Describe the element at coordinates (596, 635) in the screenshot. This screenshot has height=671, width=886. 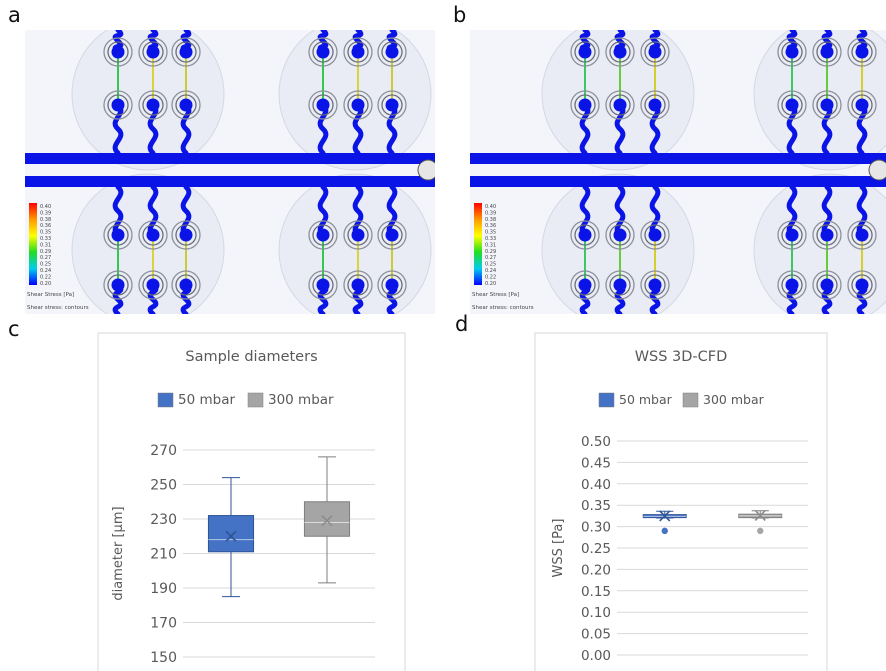
I see `y-tick-label: 0.05` at that location.